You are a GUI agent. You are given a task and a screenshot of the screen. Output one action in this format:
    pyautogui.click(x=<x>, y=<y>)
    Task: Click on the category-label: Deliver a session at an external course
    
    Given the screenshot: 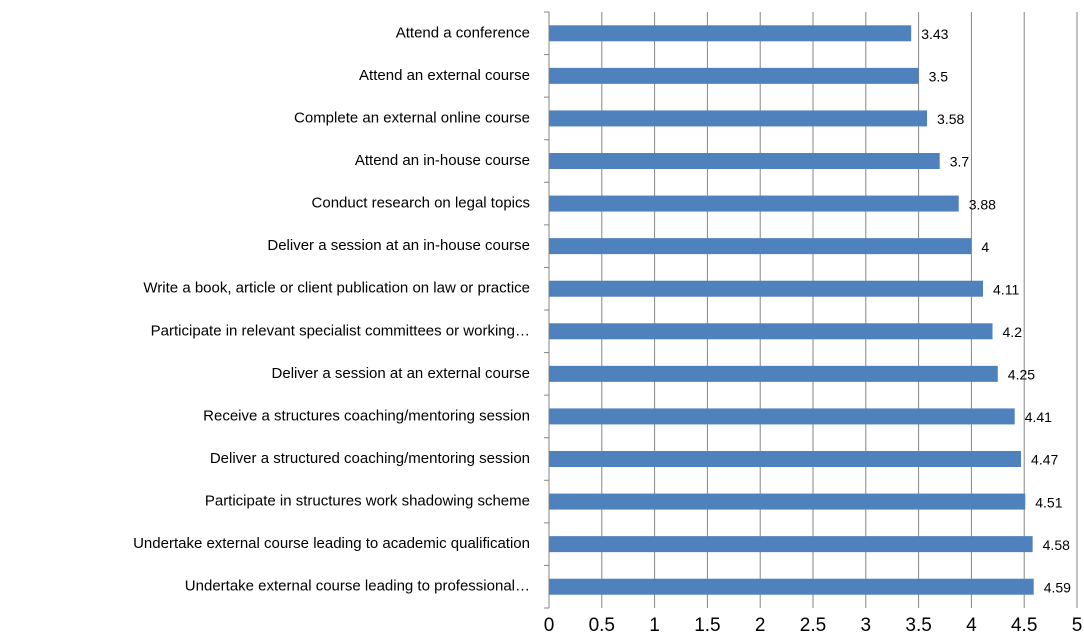 What is the action you would take?
    pyautogui.click(x=401, y=373)
    